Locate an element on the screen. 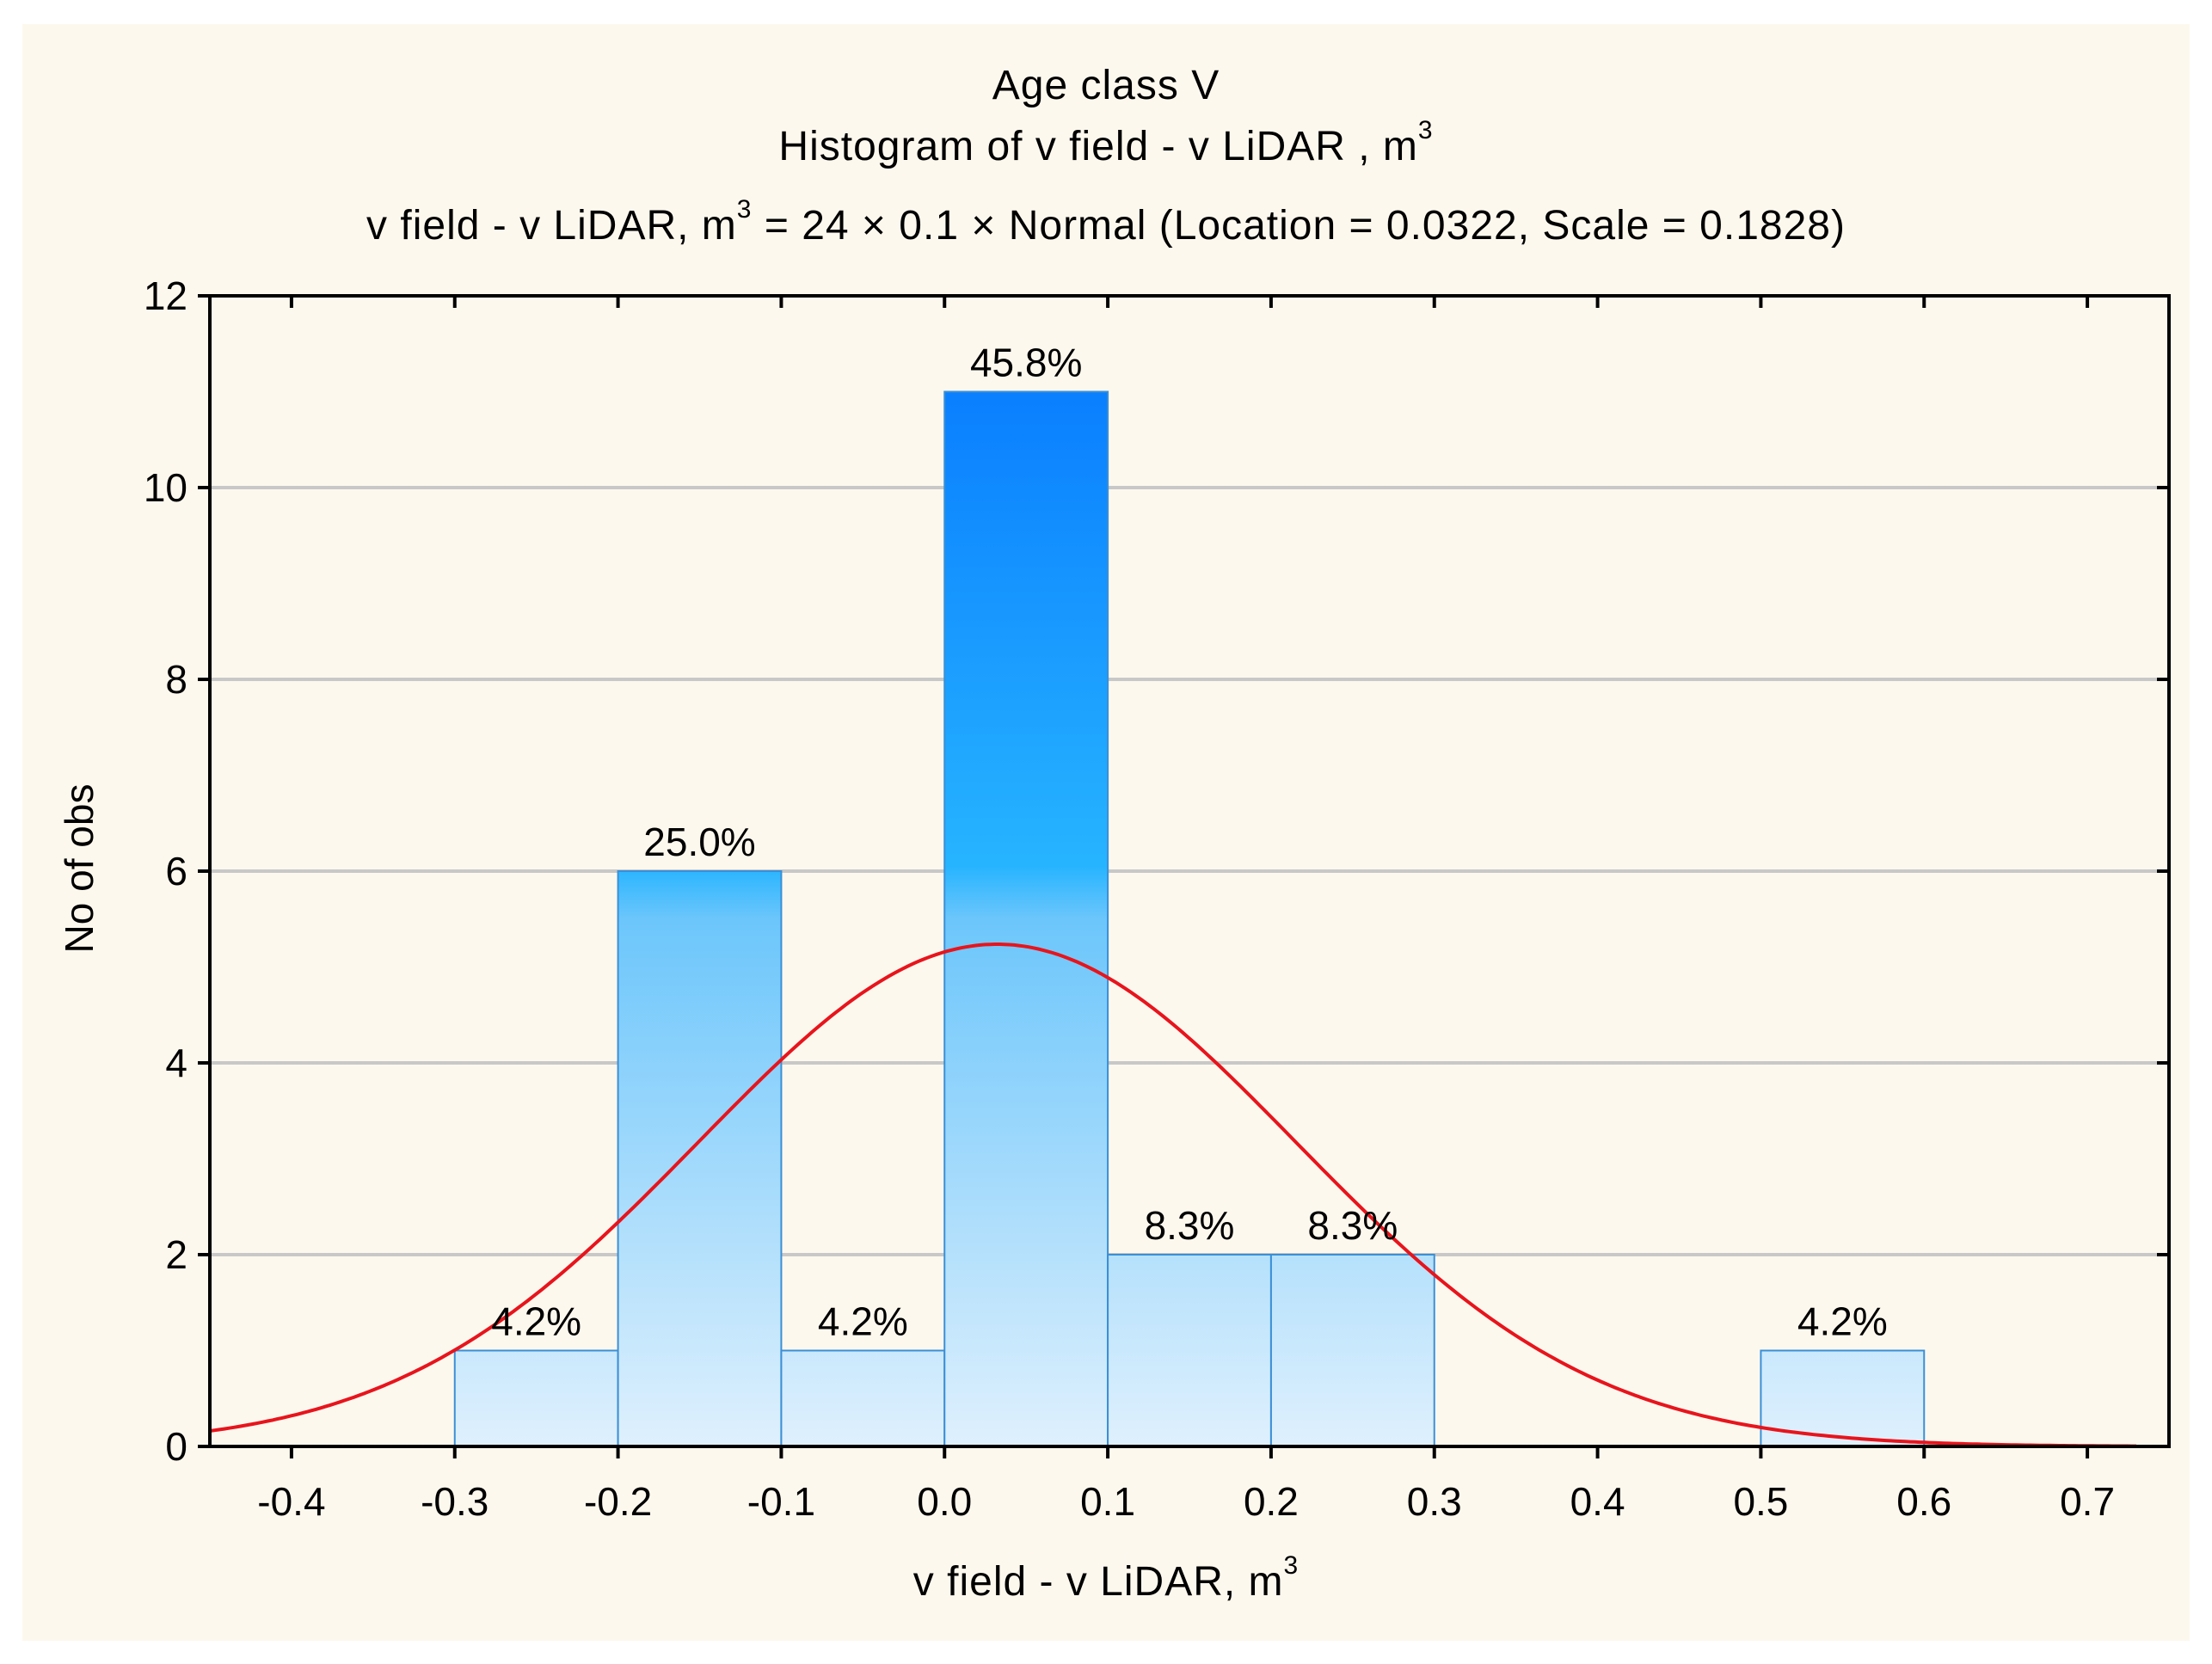  bar-percent-label: 45.8% is located at coordinates (1026, 363).